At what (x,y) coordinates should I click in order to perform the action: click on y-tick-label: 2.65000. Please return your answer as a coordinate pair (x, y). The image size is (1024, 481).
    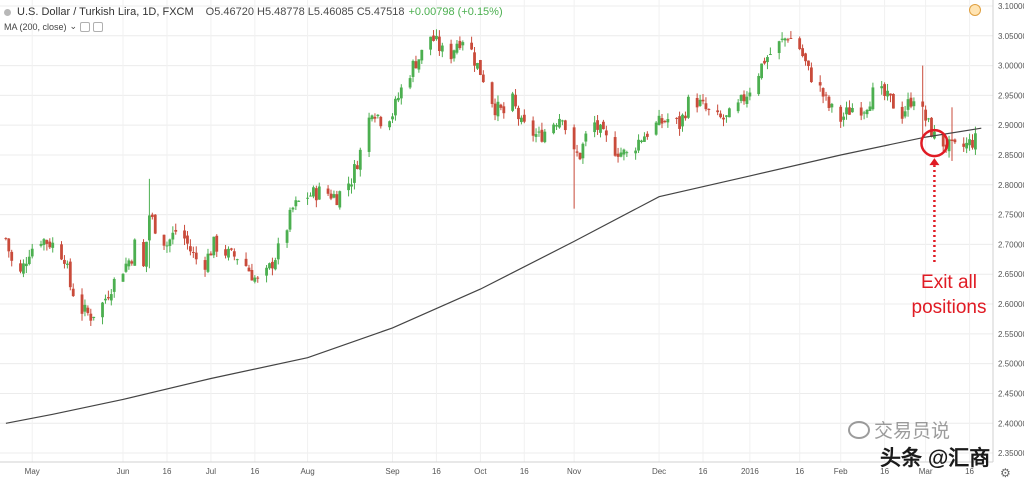
    Looking at the image, I should click on (1011, 274).